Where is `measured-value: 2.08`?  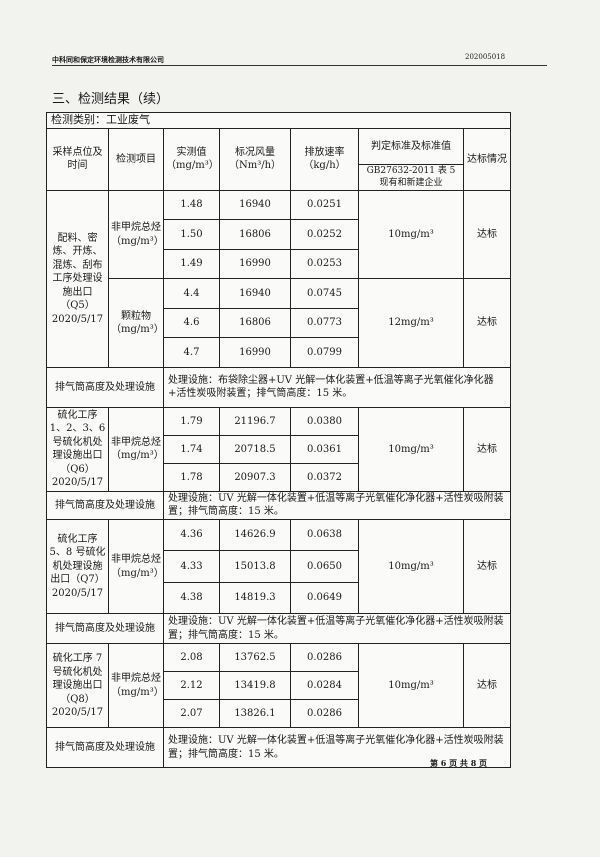 measured-value: 2.08 is located at coordinates (191, 658).